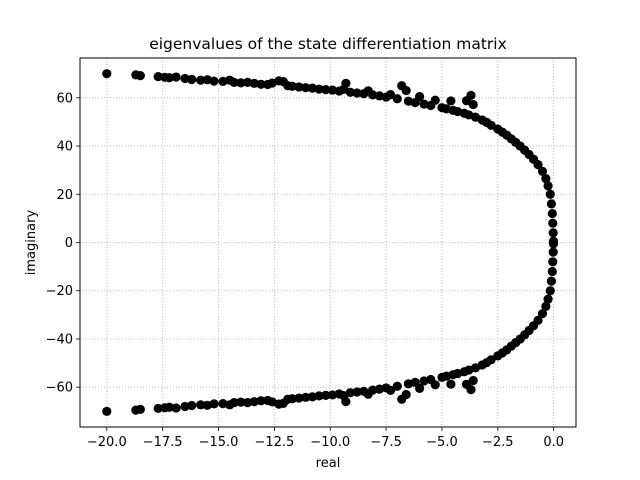 This screenshot has width=640, height=480. I want to click on x-tick-label: −17.5, so click(163, 442).